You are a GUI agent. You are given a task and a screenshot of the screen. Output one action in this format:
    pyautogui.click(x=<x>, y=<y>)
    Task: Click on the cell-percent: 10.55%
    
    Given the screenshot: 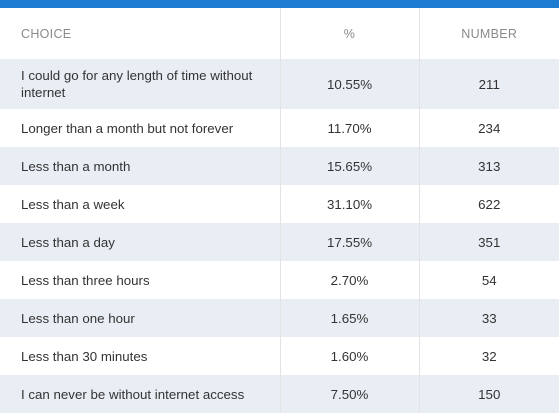 What is the action you would take?
    pyautogui.click(x=349, y=84)
    